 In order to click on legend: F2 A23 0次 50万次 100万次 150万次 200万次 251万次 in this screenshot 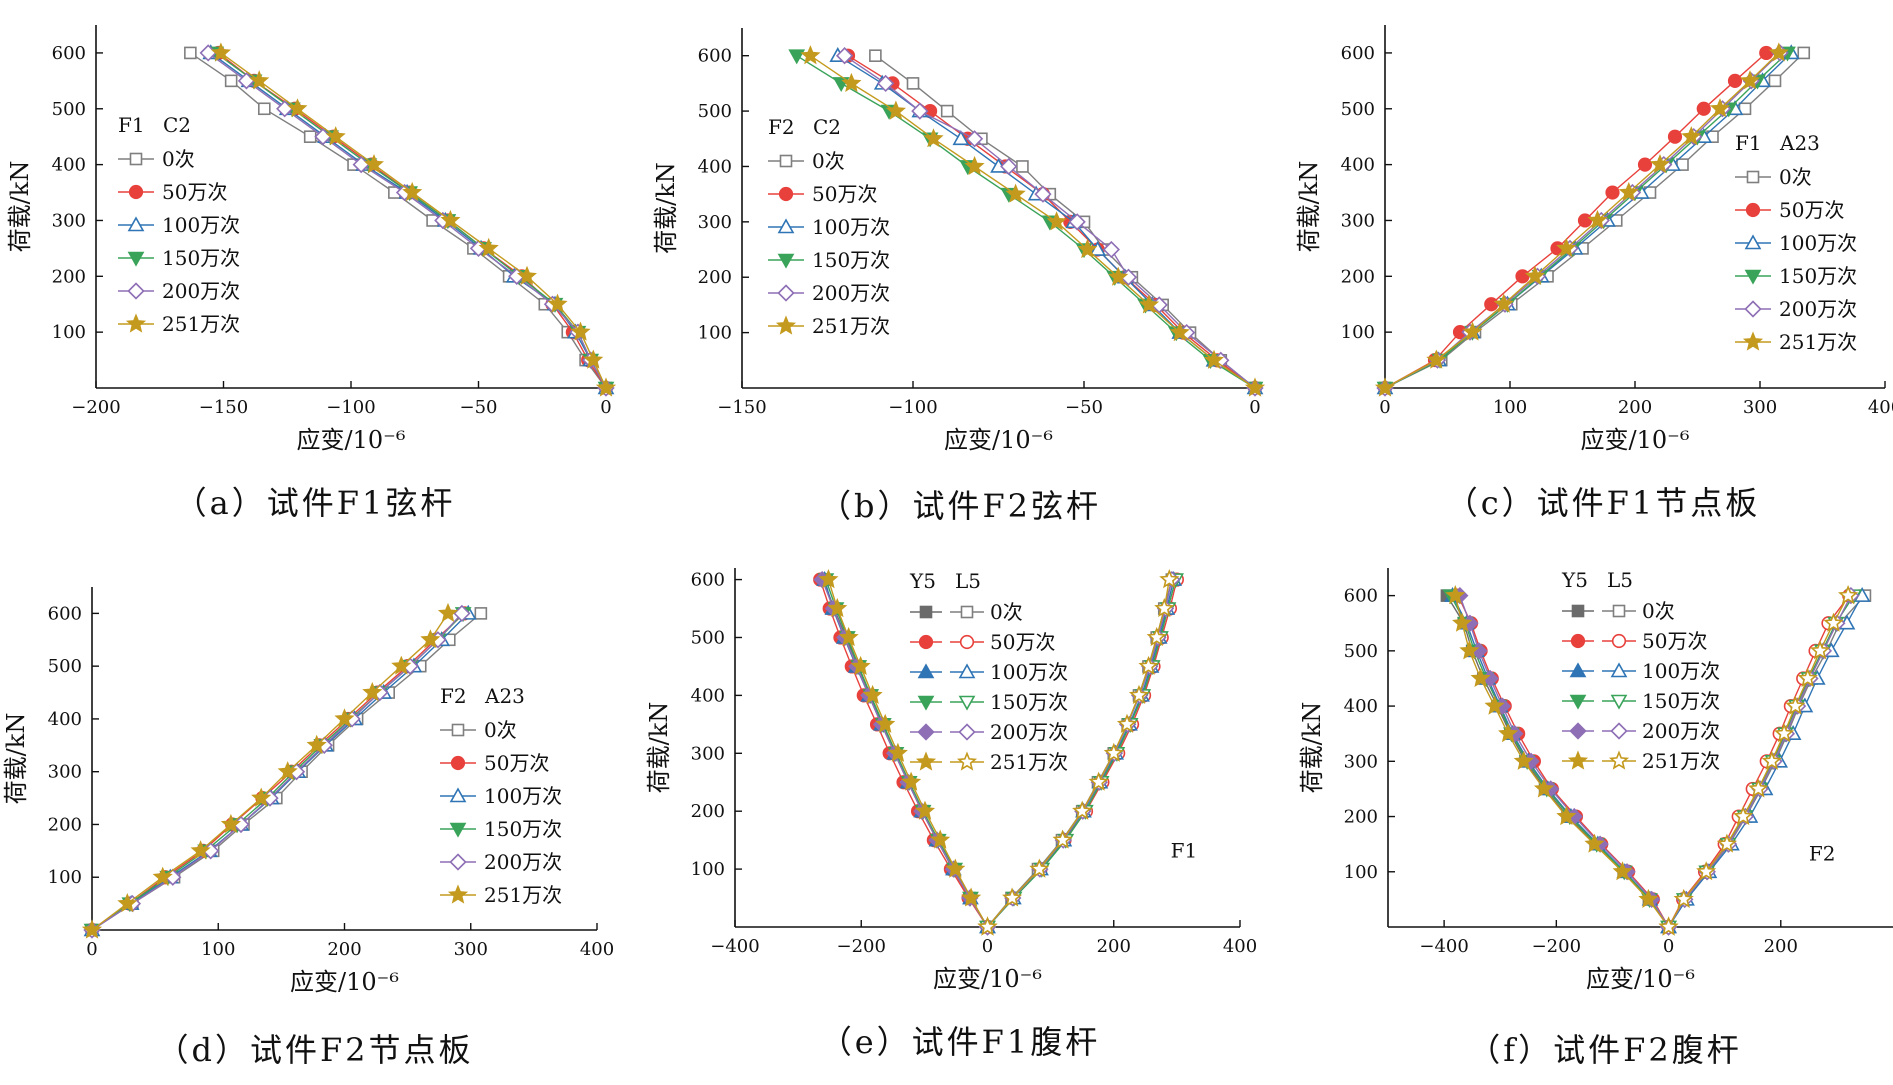, I will do `click(501, 795)`.